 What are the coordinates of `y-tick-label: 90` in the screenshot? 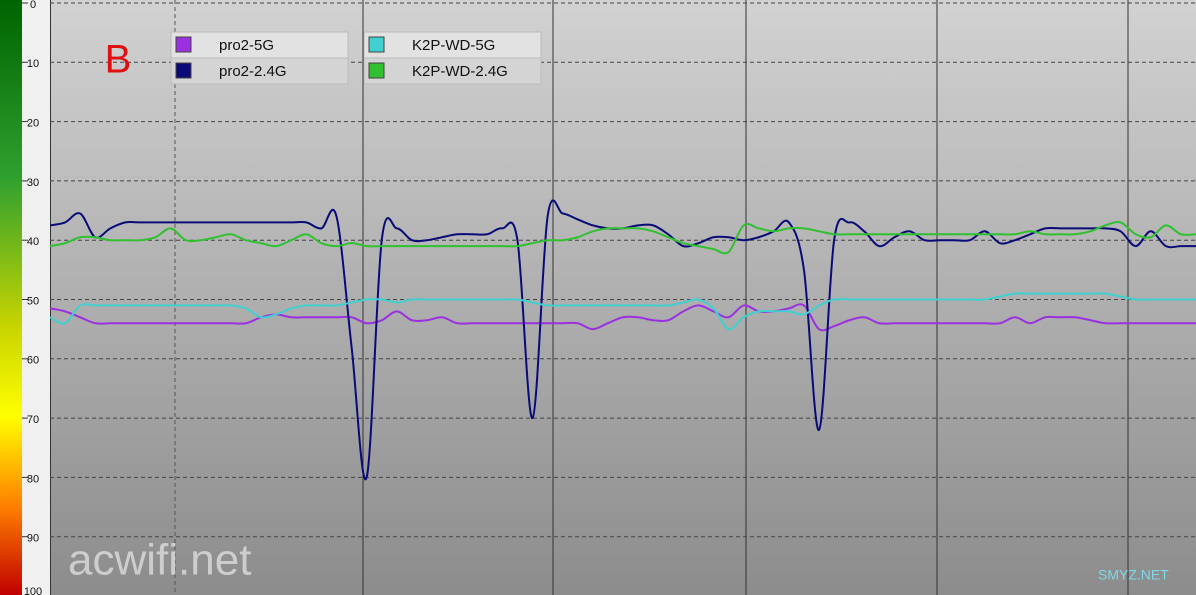 It's located at (33, 539).